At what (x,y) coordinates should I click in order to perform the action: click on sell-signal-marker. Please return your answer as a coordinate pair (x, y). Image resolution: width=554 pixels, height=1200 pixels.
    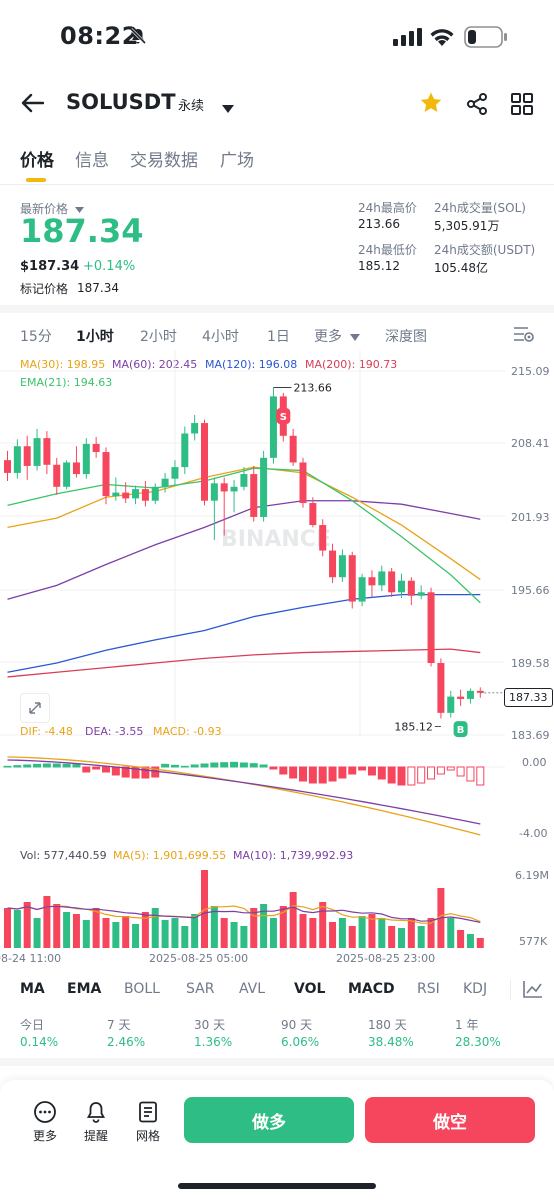
    Looking at the image, I should click on (283, 416).